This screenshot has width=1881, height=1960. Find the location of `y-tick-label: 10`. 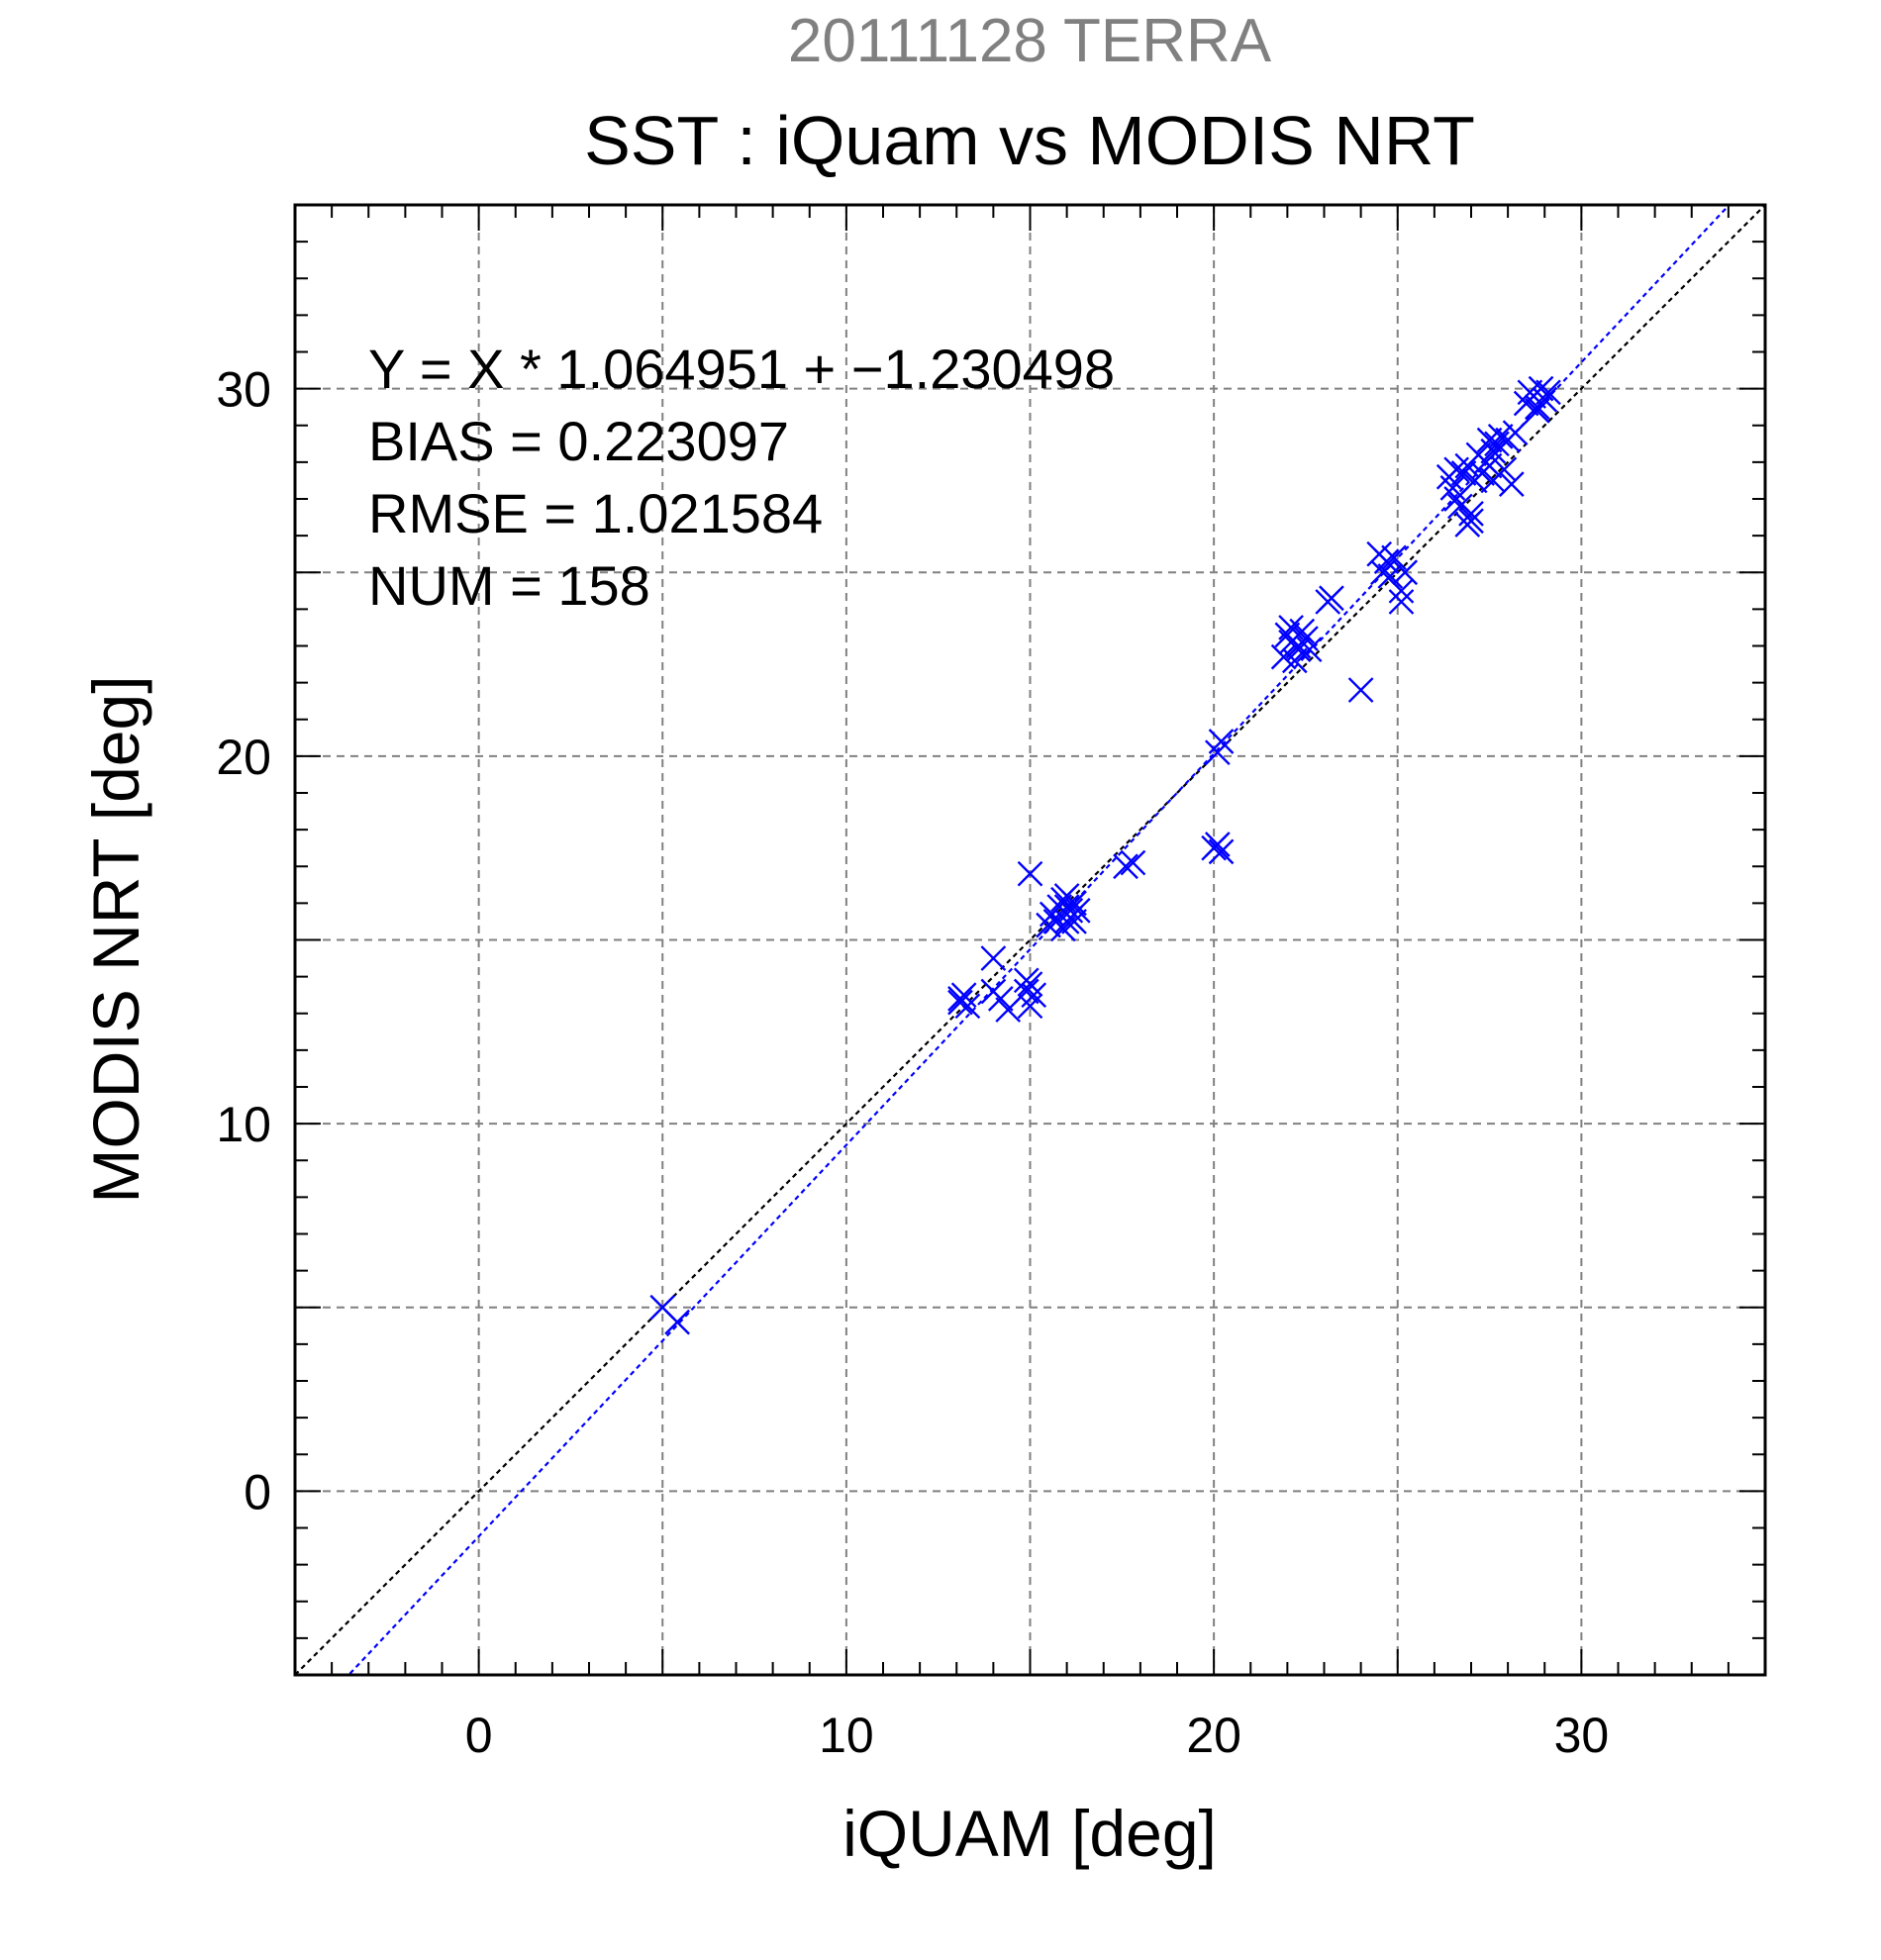

y-tick-label: 10 is located at coordinates (244, 1124).